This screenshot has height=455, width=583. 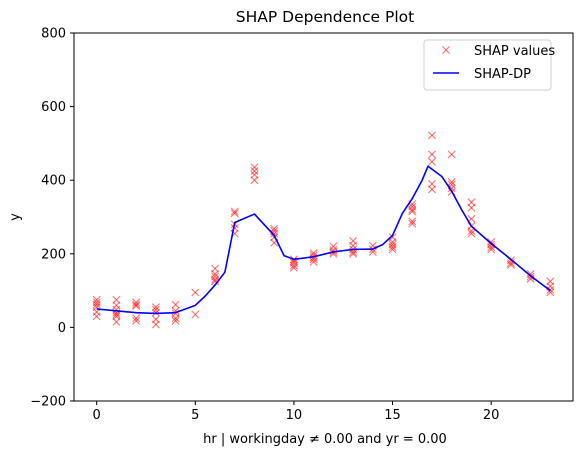 I want to click on x-tick-label: 15, so click(x=392, y=415).